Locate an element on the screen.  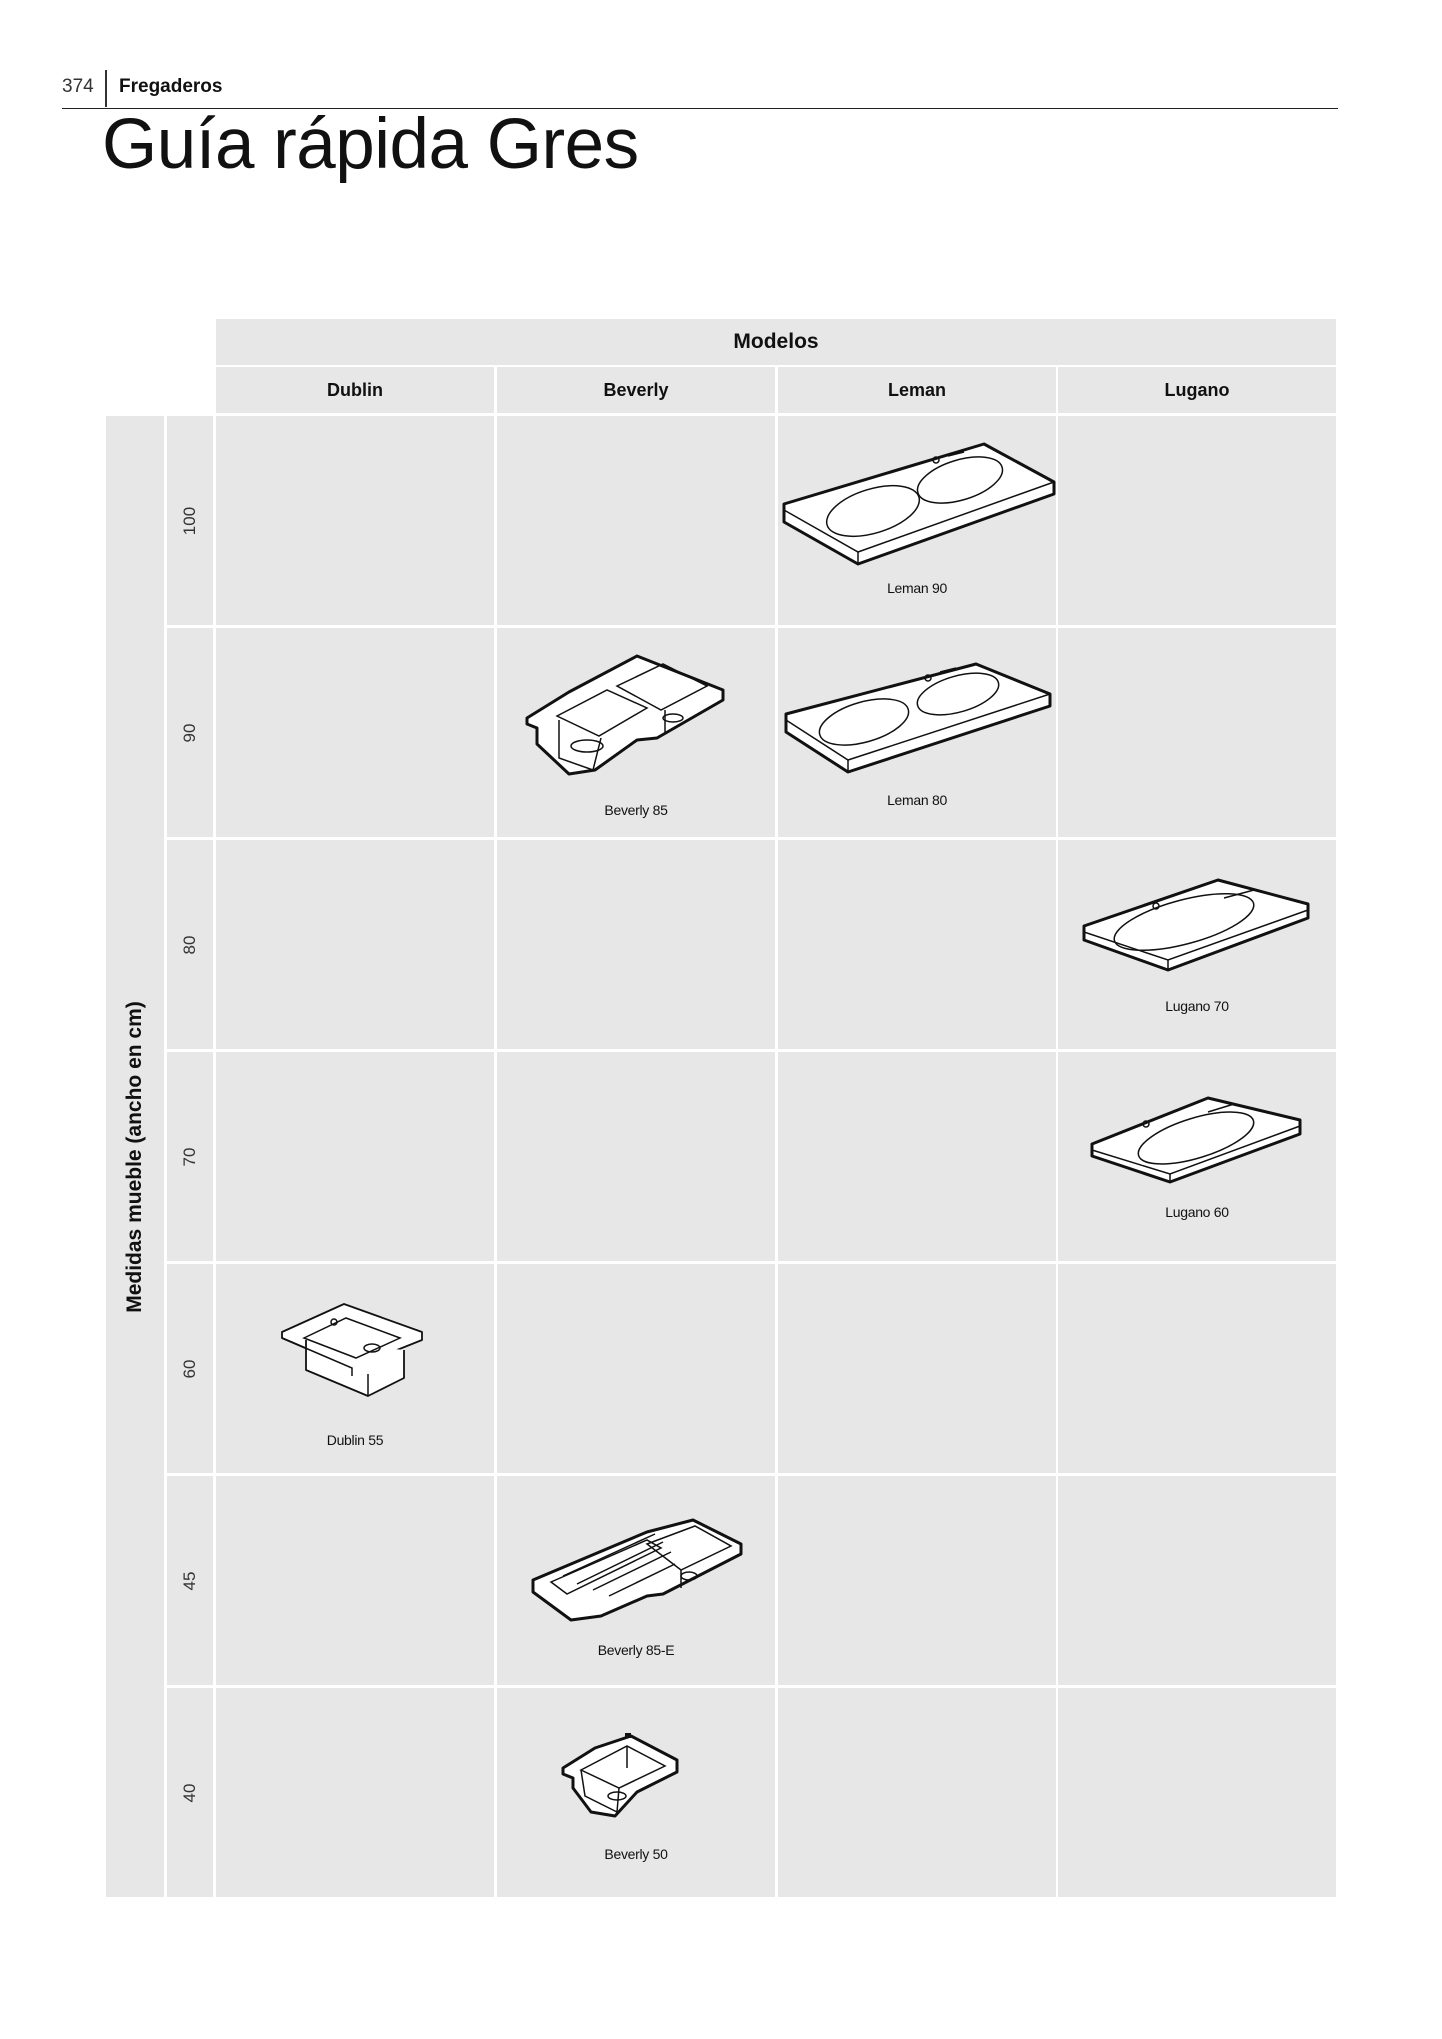
row-header-70: 70 is located at coordinates (190, 1156).